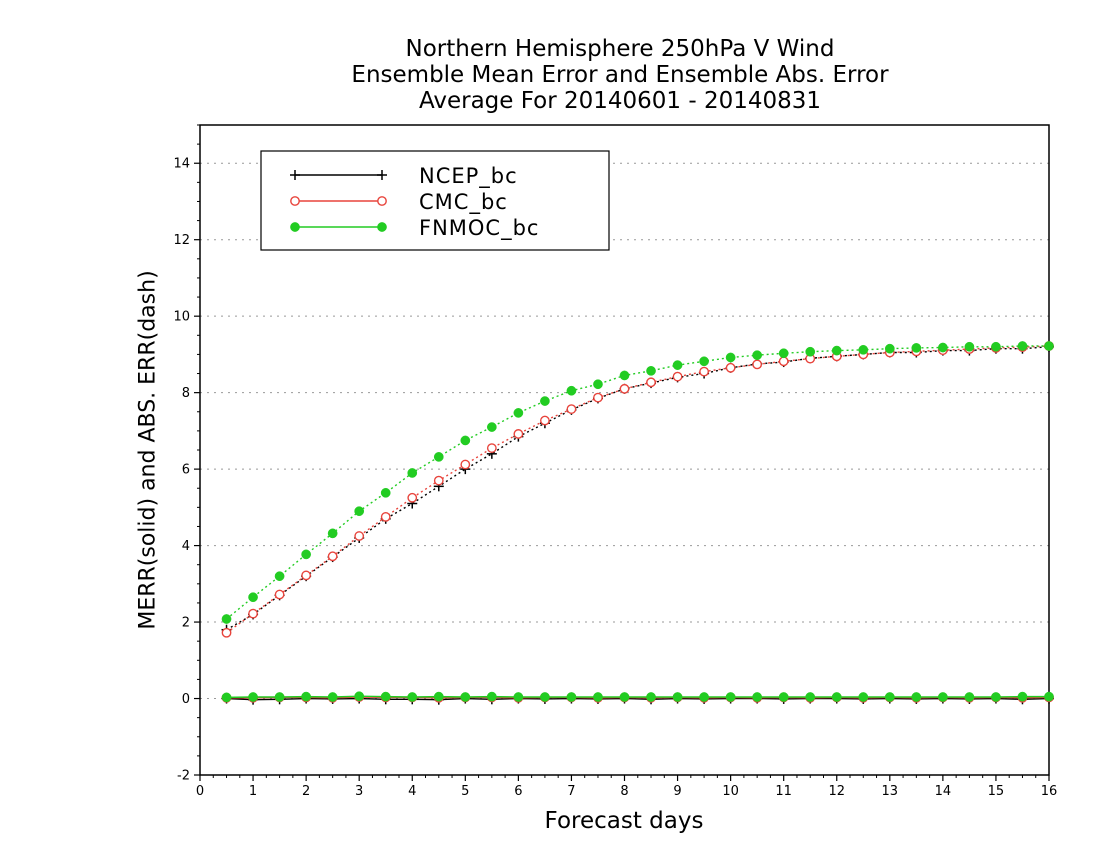 This screenshot has width=1100, height=850. I want to click on x-tick-label: 8, so click(624, 791).